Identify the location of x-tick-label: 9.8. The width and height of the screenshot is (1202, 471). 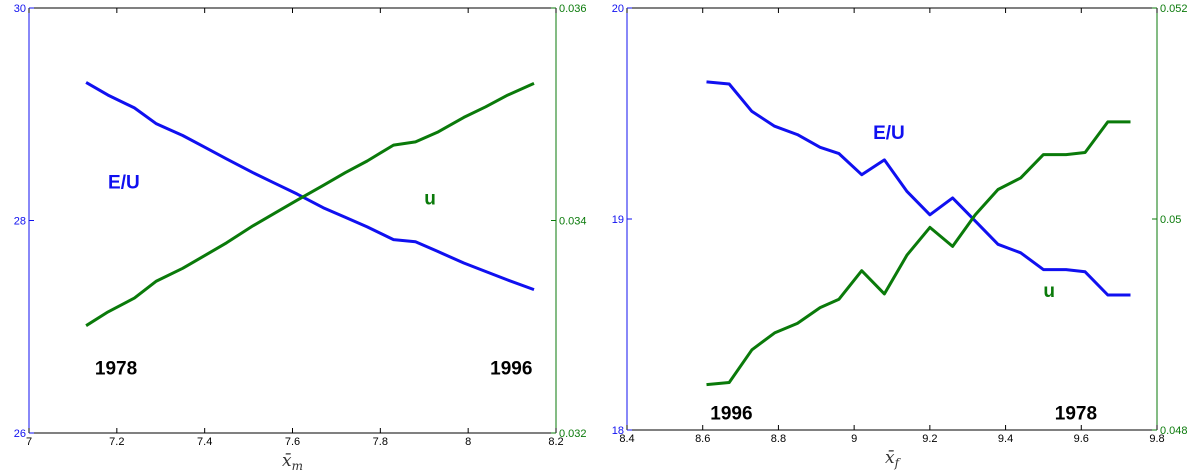
(1156, 439).